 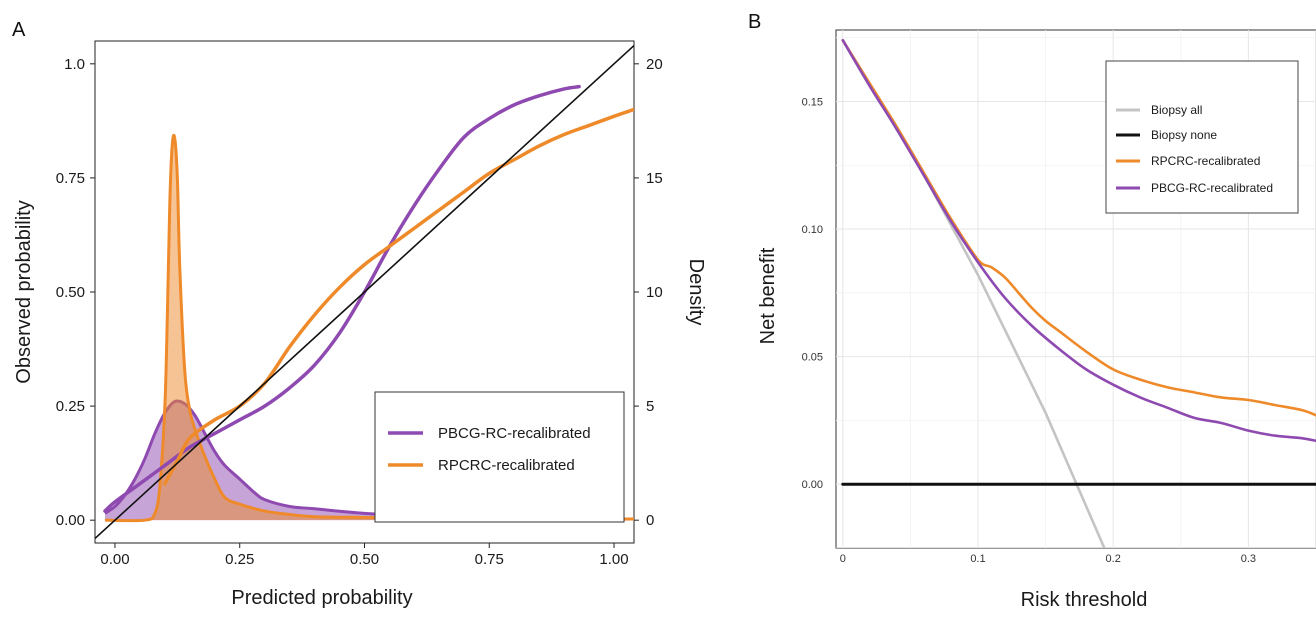 I want to click on y-tick-label: 0.05, so click(x=812, y=358).